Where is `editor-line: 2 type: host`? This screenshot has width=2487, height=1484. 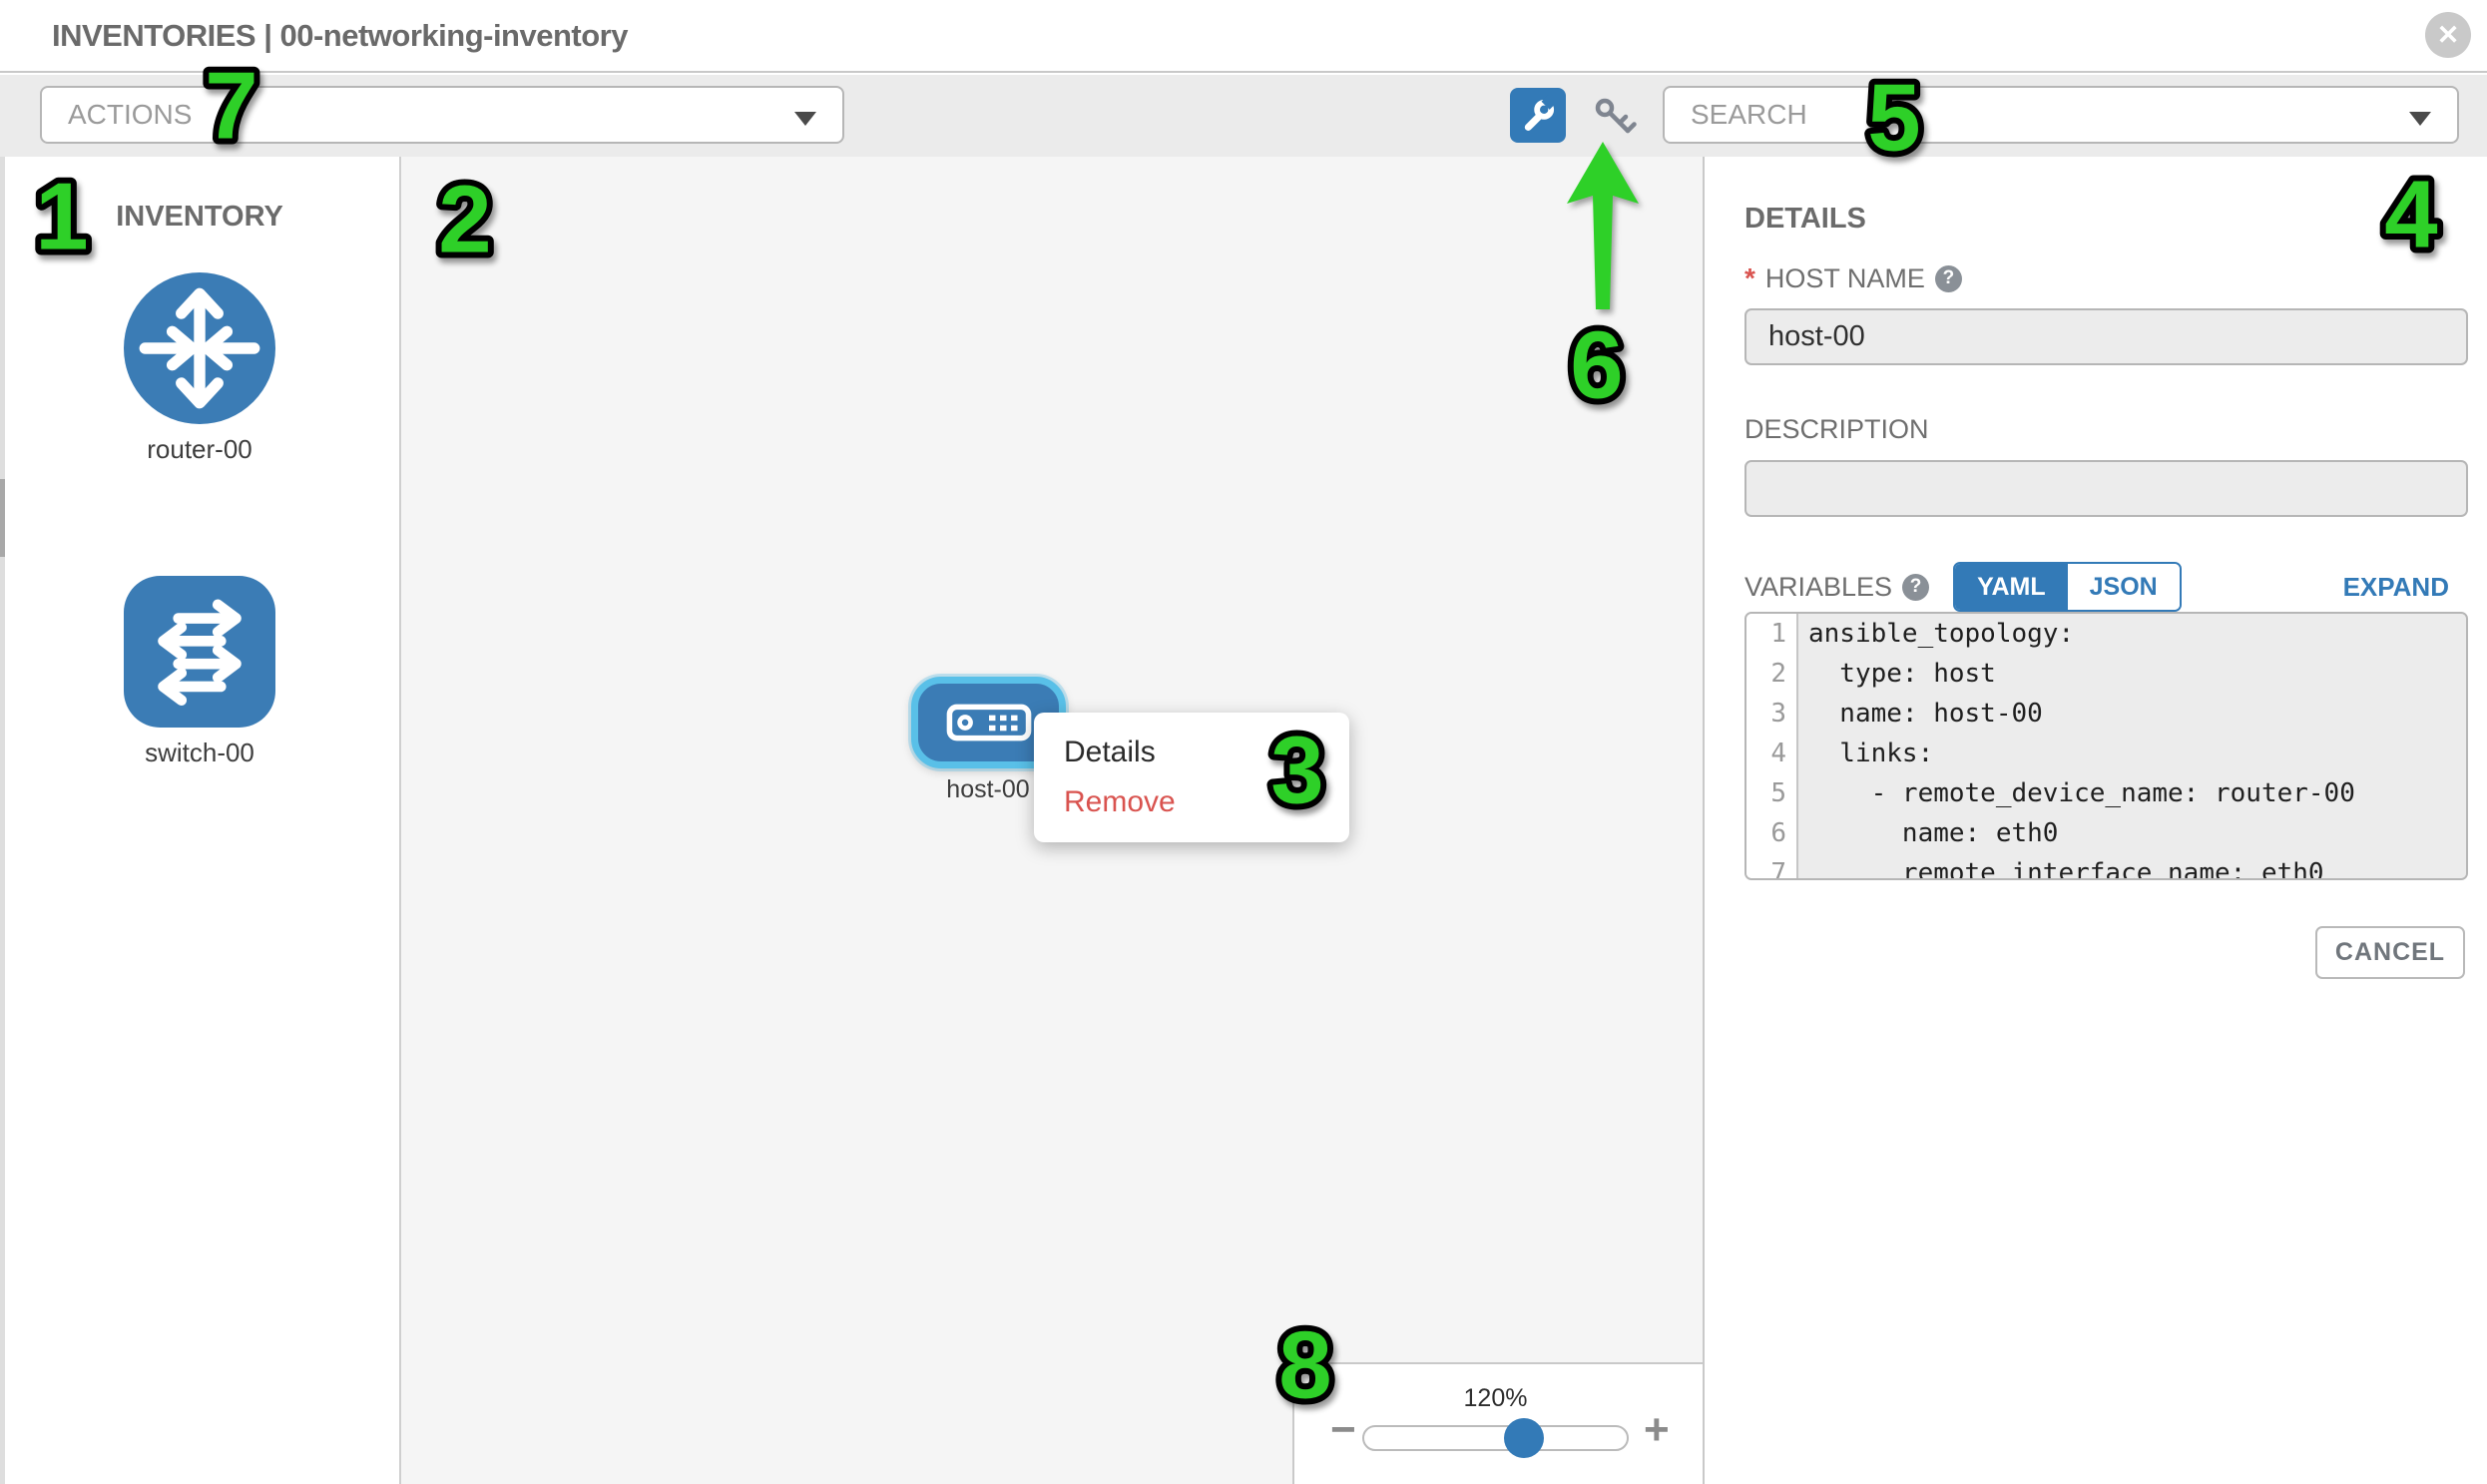
editor-line: 2 type: host is located at coordinates (2106, 674).